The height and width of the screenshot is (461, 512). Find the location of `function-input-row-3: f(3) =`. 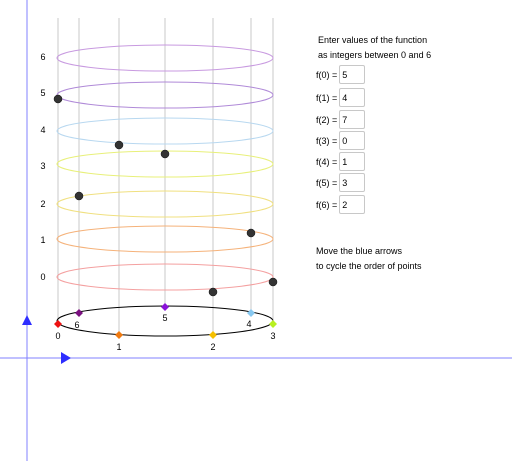

function-input-row-3: f(3) = is located at coordinates (341, 140).